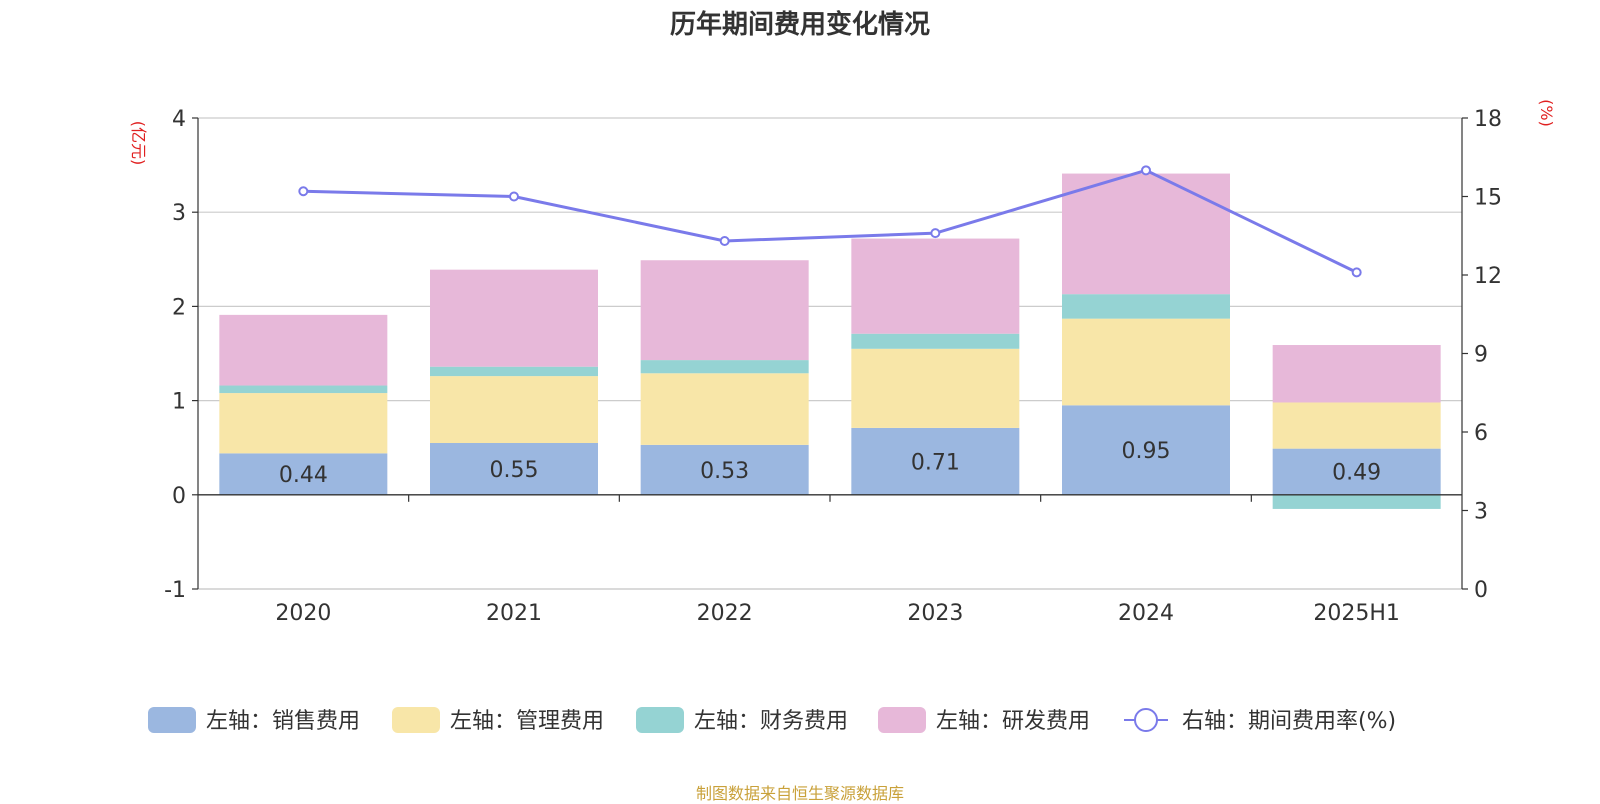 This screenshot has height=804, width=1600. Describe the element at coordinates (1356, 613) in the screenshot. I see `x-axis-label: 2025H1` at that location.